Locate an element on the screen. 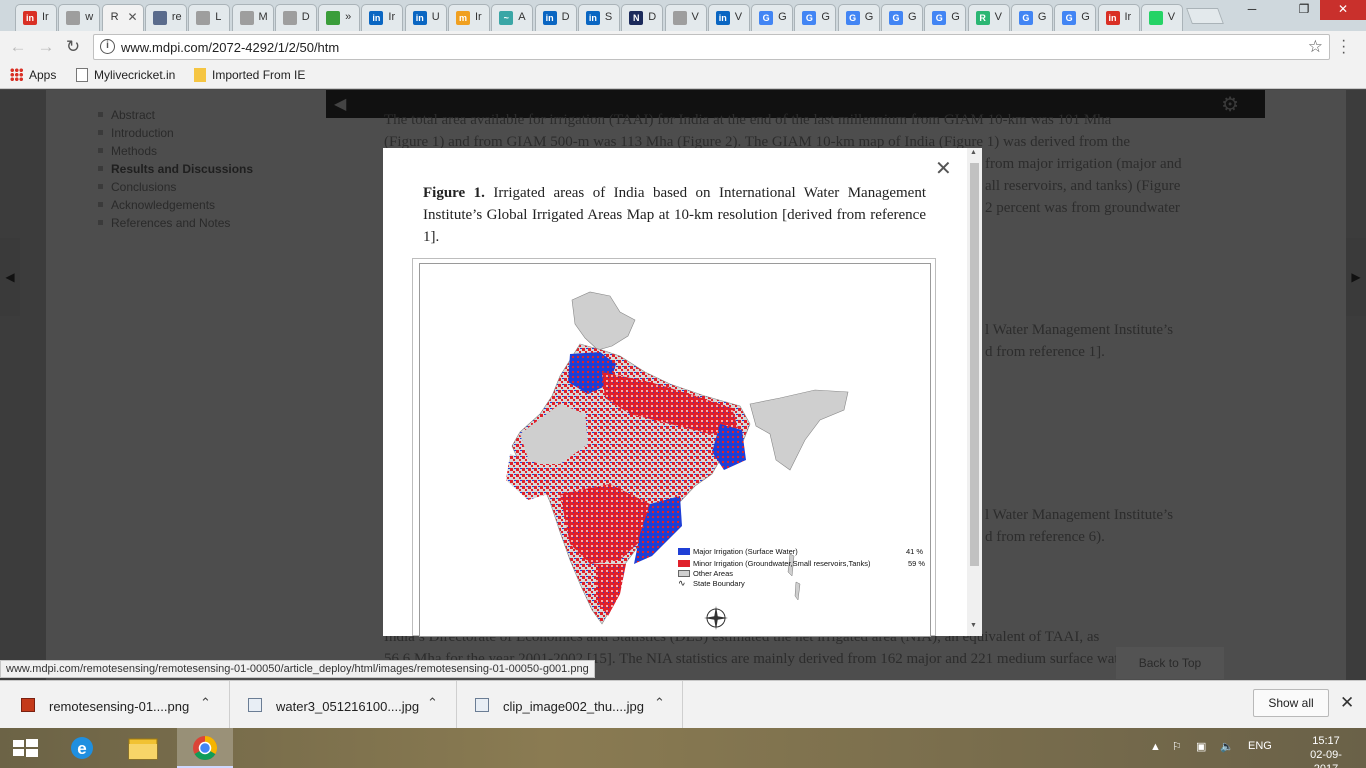 The height and width of the screenshot is (768, 1366). tab: re is located at coordinates (165, 17).